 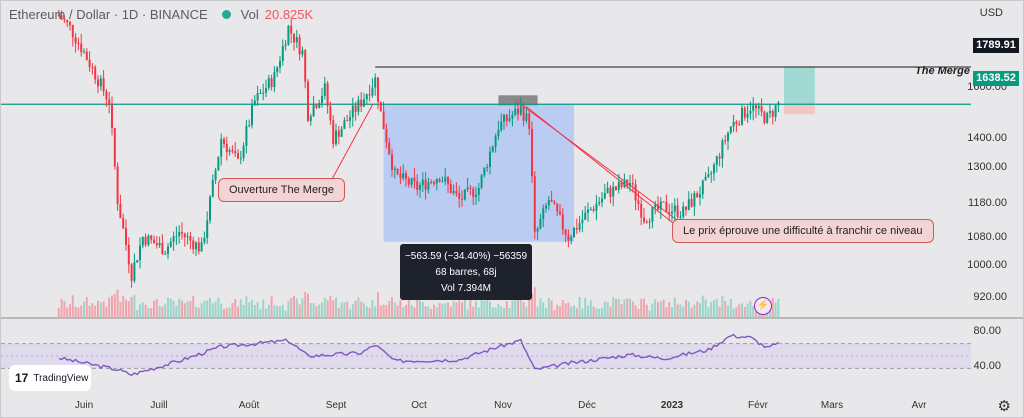 I want to click on callout-merge-opening: Ouverture The Merge, so click(x=281, y=190).